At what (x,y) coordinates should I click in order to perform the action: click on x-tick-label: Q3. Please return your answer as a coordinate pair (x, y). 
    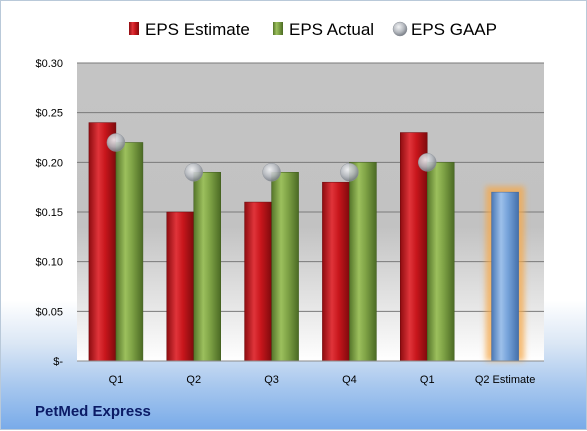
    Looking at the image, I should click on (271, 380).